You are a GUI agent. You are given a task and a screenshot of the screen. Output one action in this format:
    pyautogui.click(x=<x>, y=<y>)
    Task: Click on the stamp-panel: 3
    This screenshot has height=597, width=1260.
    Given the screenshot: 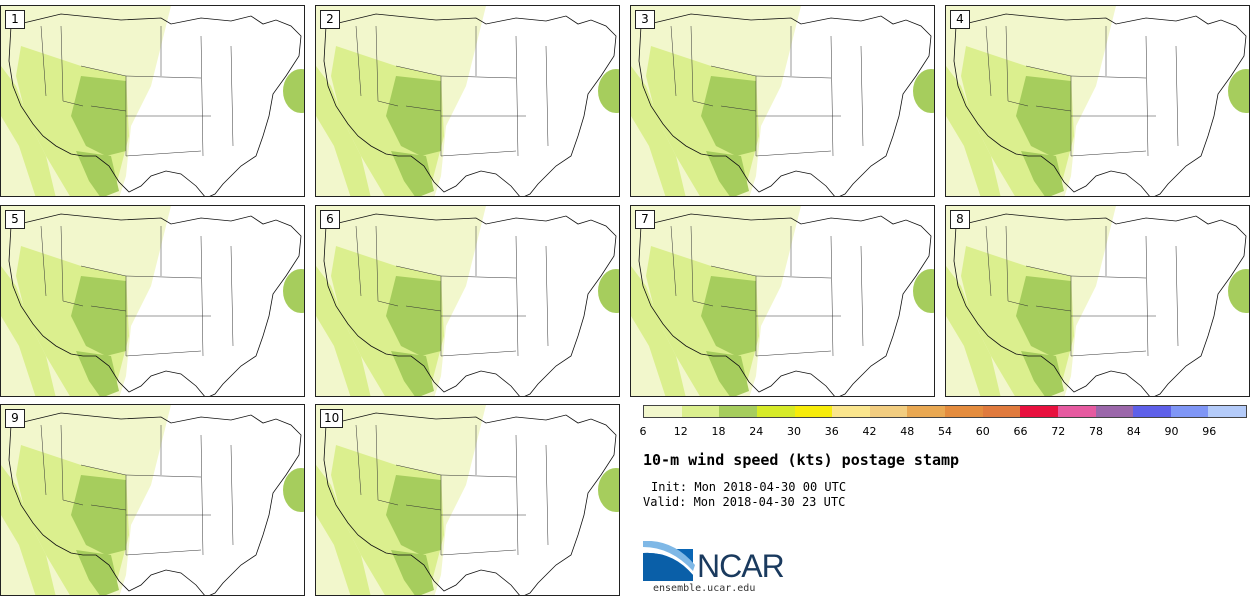 What is the action you would take?
    pyautogui.click(x=782, y=101)
    